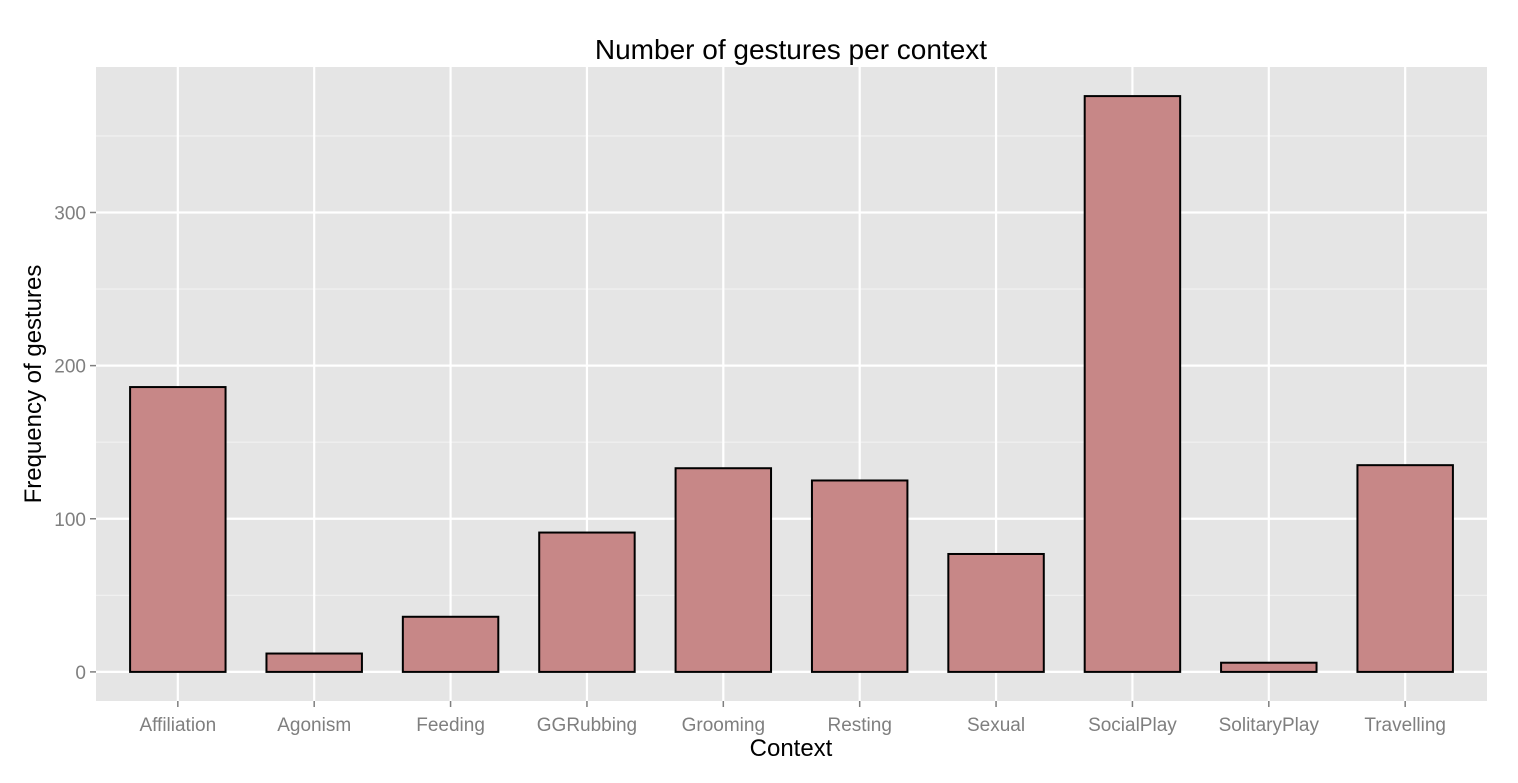 The image size is (1518, 783). What do you see at coordinates (314, 725) in the screenshot?
I see `x-tick-label: Agonism` at bounding box center [314, 725].